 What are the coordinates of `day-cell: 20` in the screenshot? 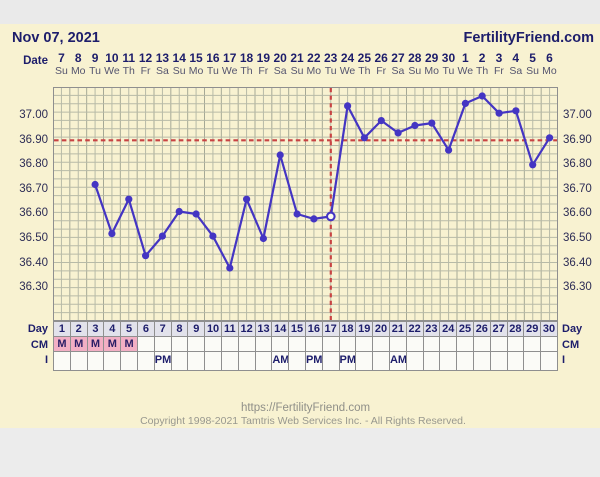 It's located at (381, 329).